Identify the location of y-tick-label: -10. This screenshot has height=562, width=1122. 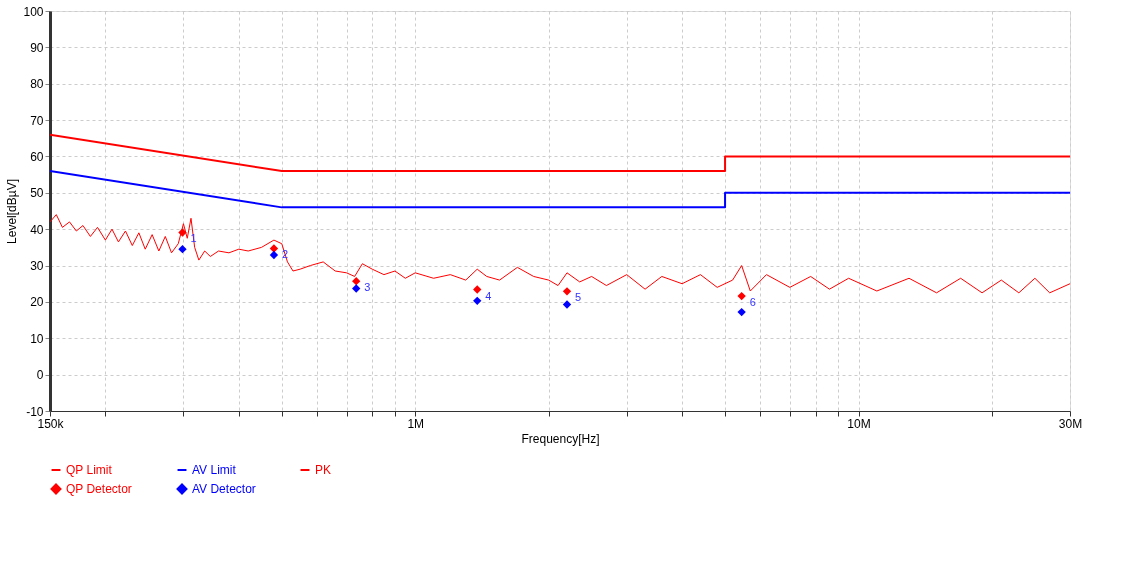
(35, 411).